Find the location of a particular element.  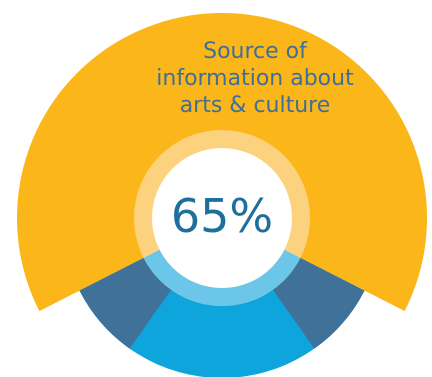

slice-band-left is located at coordinates (126, 302).